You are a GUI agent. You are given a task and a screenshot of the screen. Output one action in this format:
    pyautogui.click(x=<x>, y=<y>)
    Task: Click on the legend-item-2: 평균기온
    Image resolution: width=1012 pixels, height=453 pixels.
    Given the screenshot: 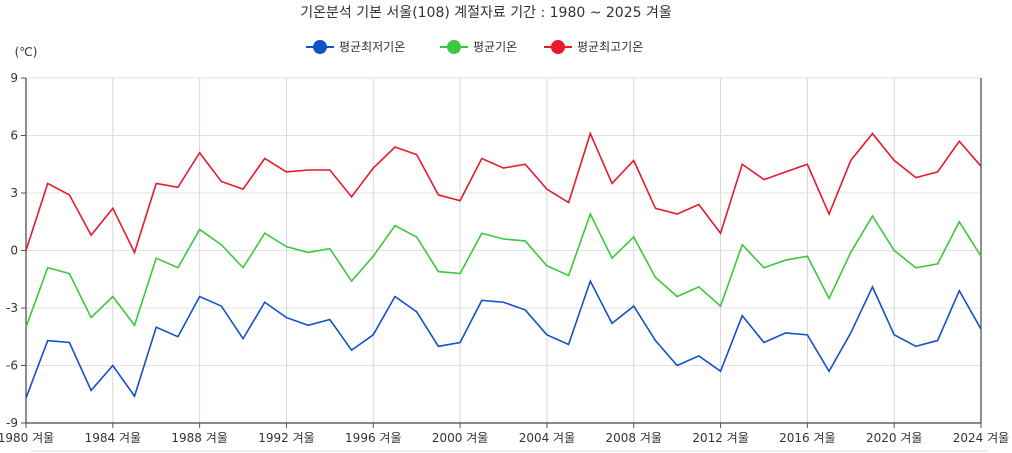 What is the action you would take?
    pyautogui.click(x=478, y=47)
    